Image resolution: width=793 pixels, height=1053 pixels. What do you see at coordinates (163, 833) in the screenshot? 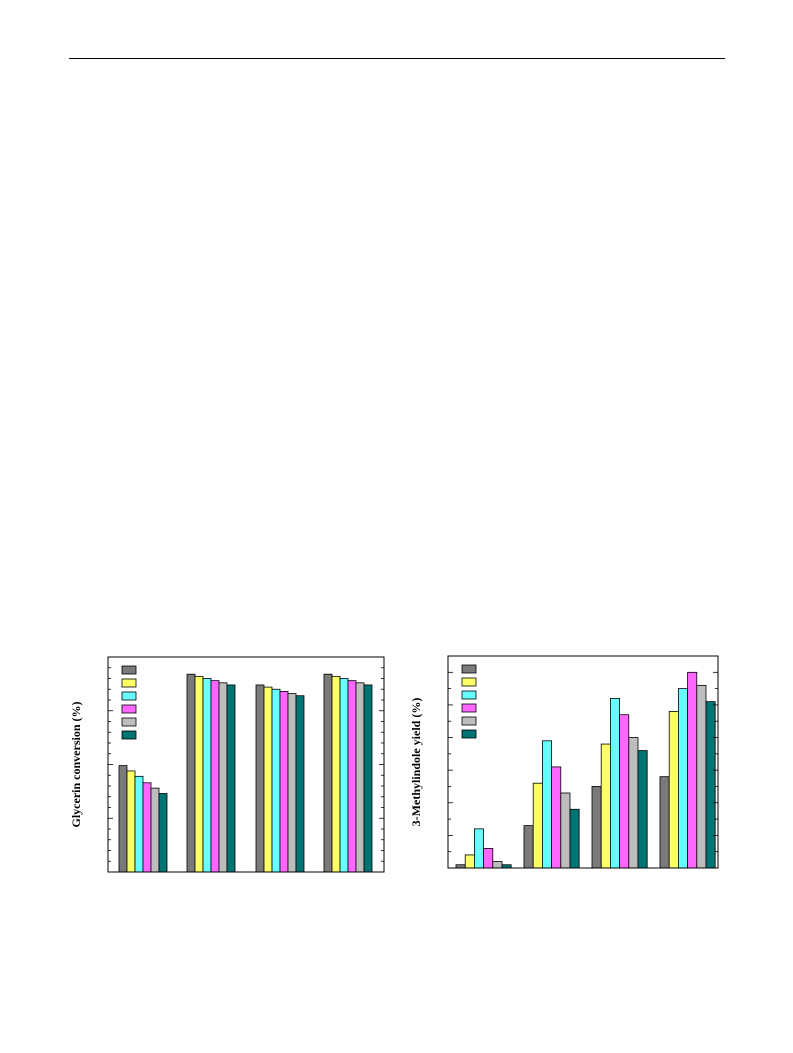
I see `bar-series6-group1` at bounding box center [163, 833].